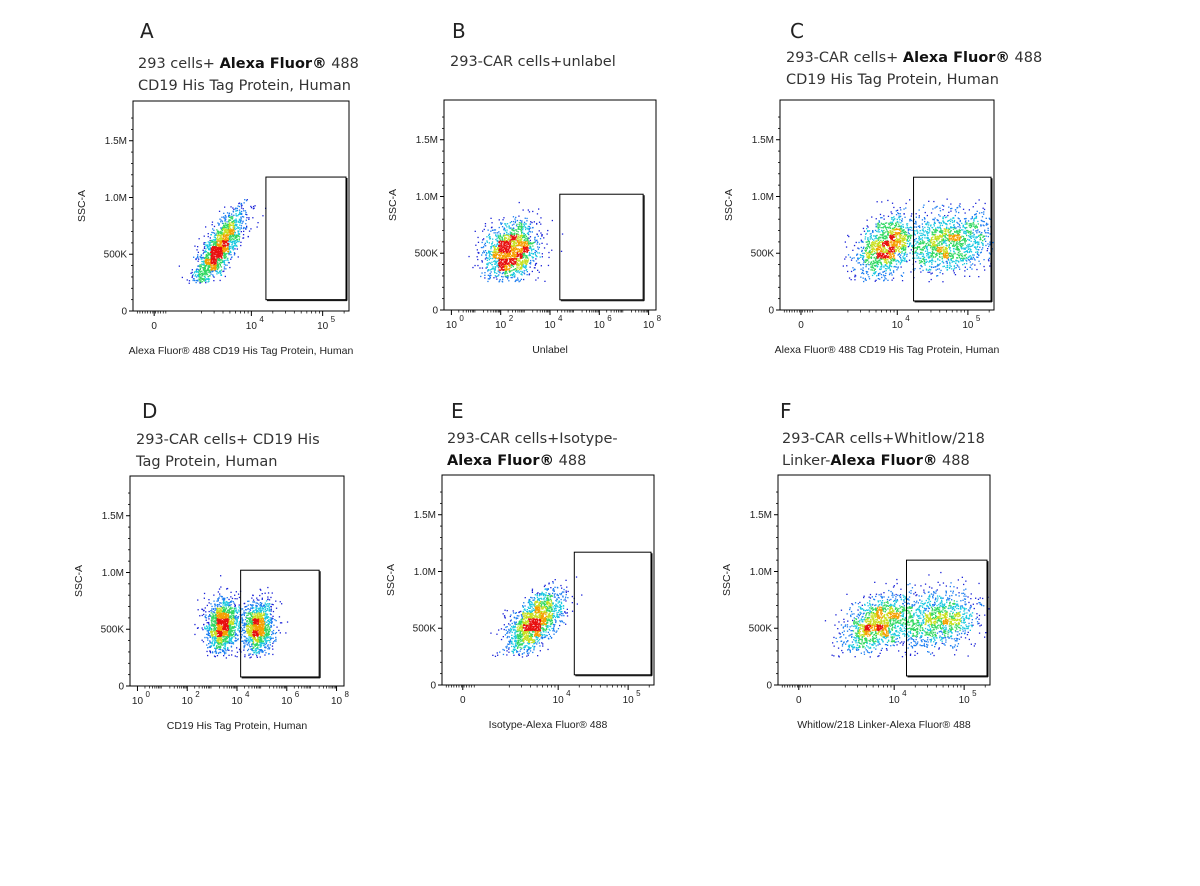  Describe the element at coordinates (797, 31) in the screenshot. I see `panel-letter: C` at that location.